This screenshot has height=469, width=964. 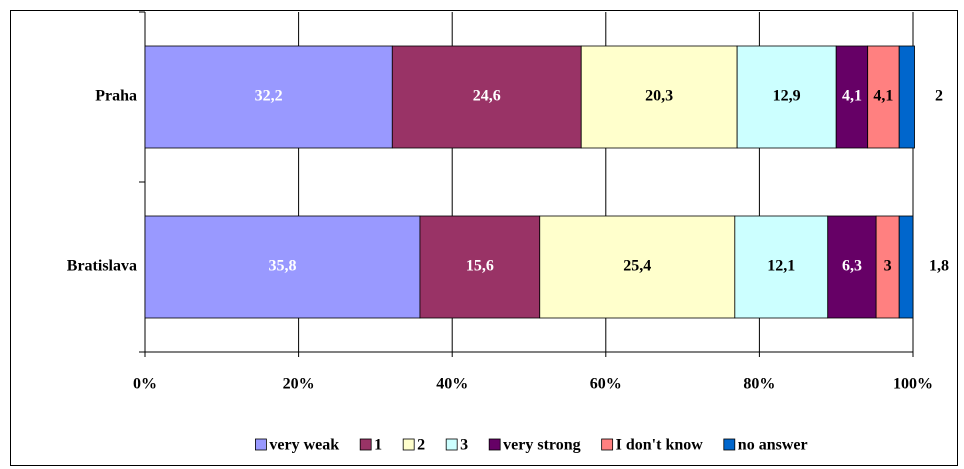 I want to click on data-label: 24,6, so click(x=487, y=96).